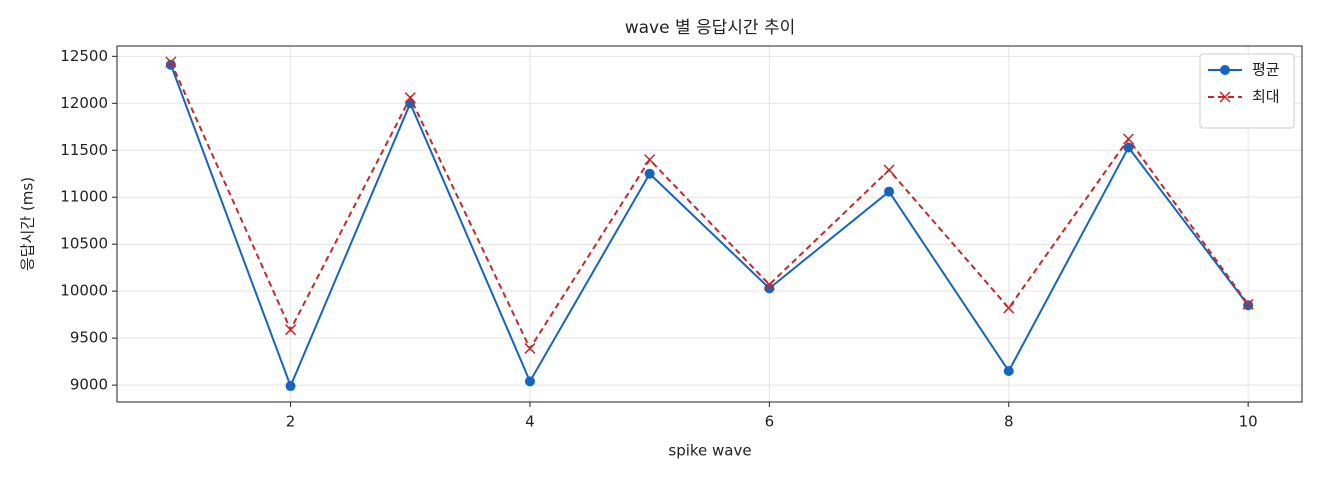 The width and height of the screenshot is (1320, 484). Describe the element at coordinates (291, 422) in the screenshot. I see `x-tick-label: 2` at that location.